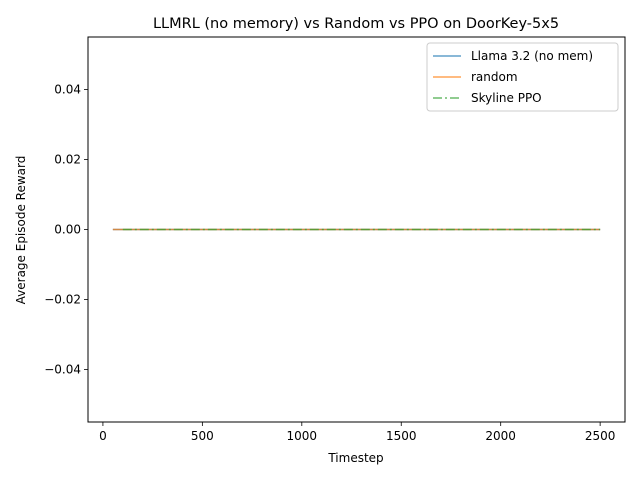 This screenshot has height=480, width=640. What do you see at coordinates (21, 230) in the screenshot?
I see `y-axis-title: Average Episode Reward` at bounding box center [21, 230].